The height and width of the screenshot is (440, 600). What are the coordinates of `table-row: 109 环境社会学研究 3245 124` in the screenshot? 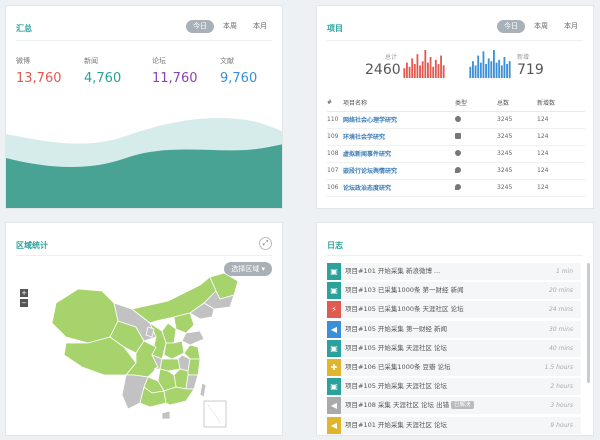 It's located at (456, 137).